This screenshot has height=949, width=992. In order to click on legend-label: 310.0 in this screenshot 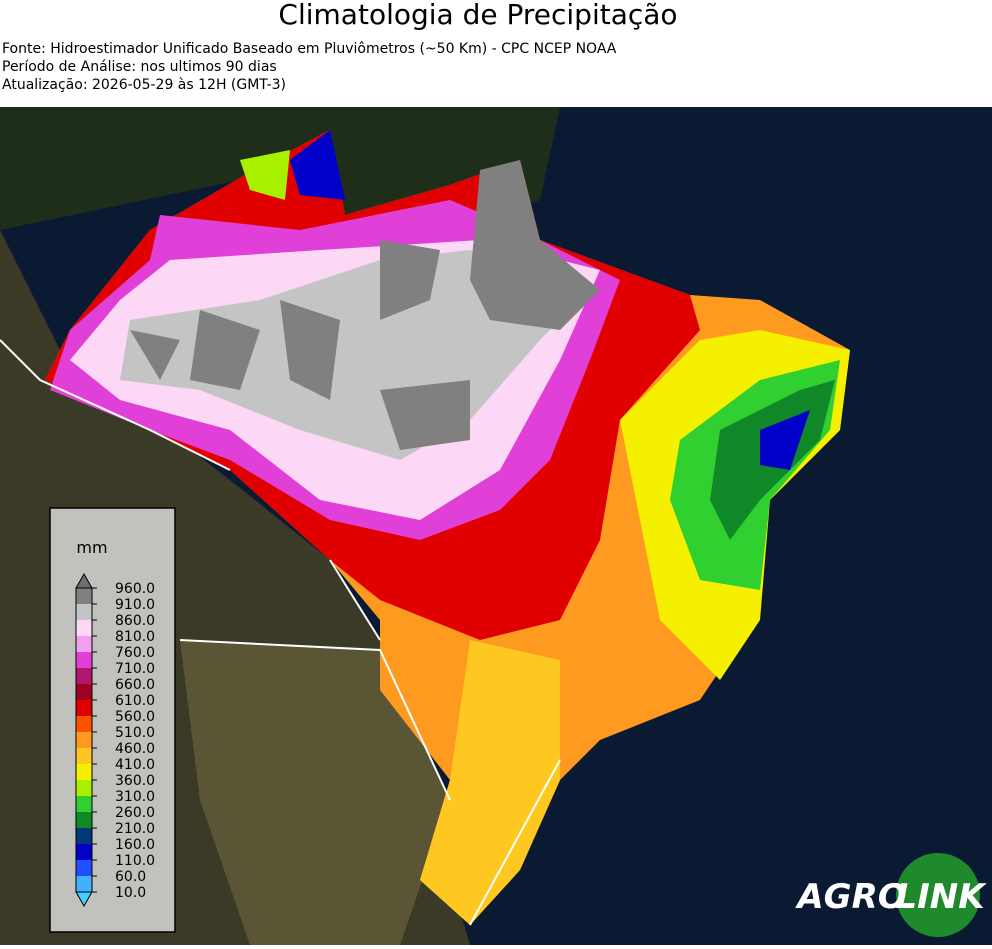, I will do `click(135, 797)`.